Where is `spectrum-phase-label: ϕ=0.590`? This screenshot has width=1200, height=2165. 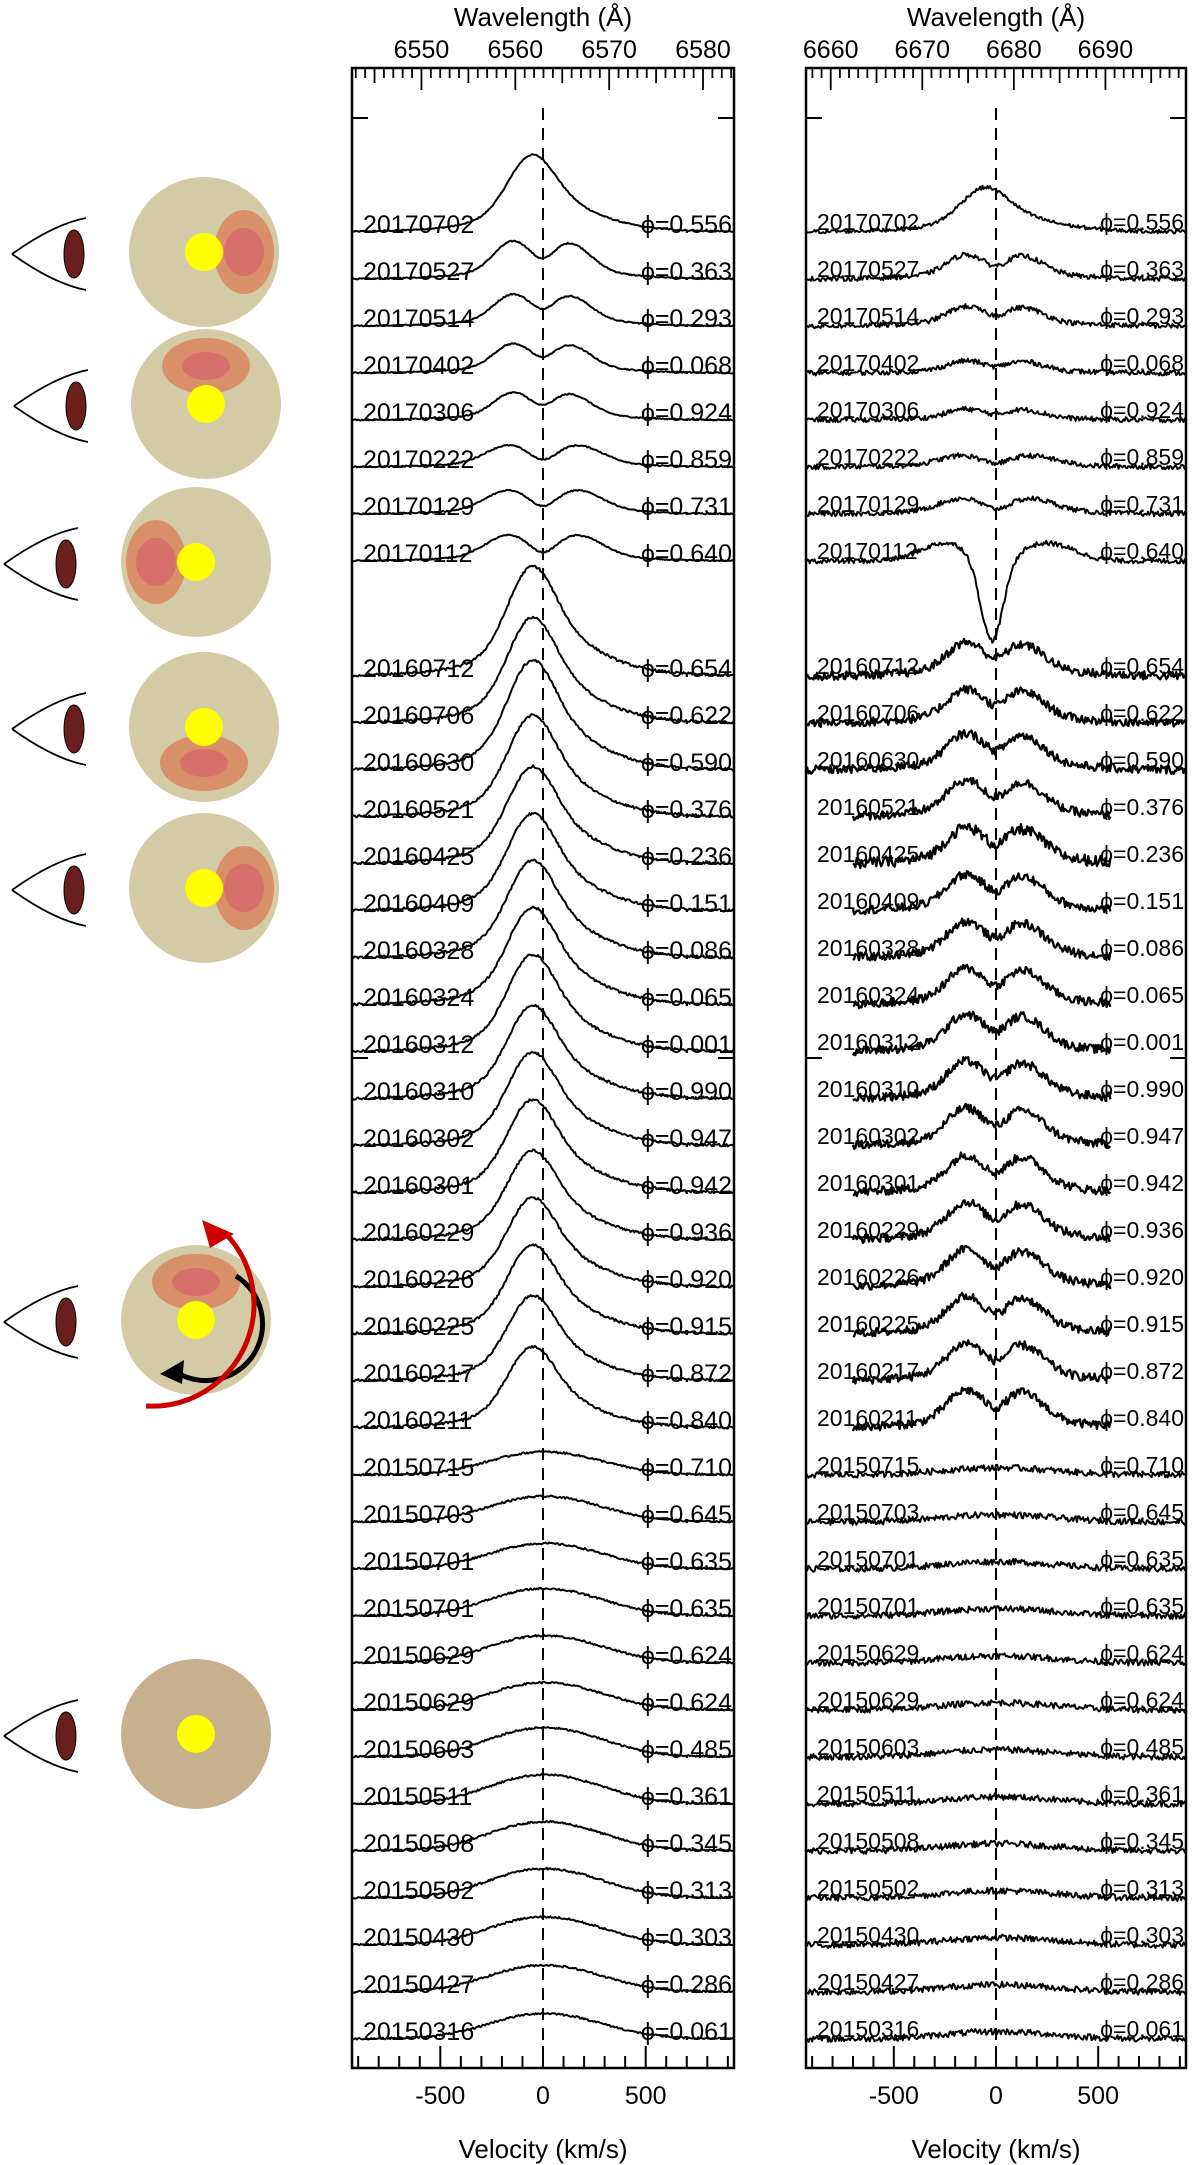 spectrum-phase-label: ϕ=0.590 is located at coordinates (686, 763).